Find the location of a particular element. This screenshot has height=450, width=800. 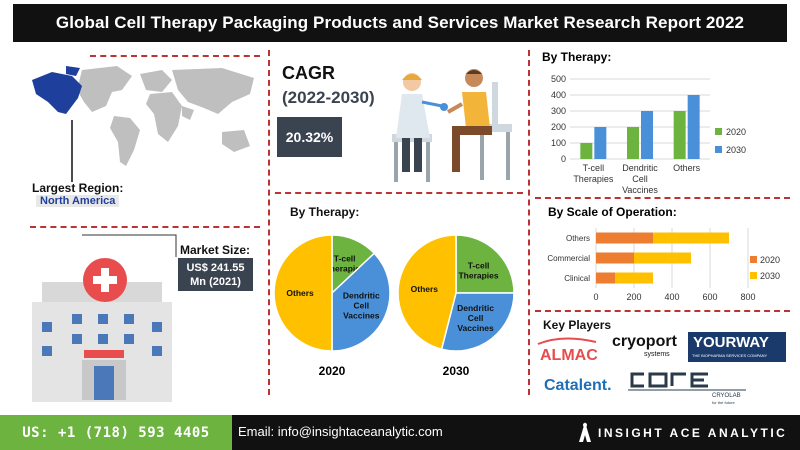

largest-region-value: North America is located at coordinates (78, 201).